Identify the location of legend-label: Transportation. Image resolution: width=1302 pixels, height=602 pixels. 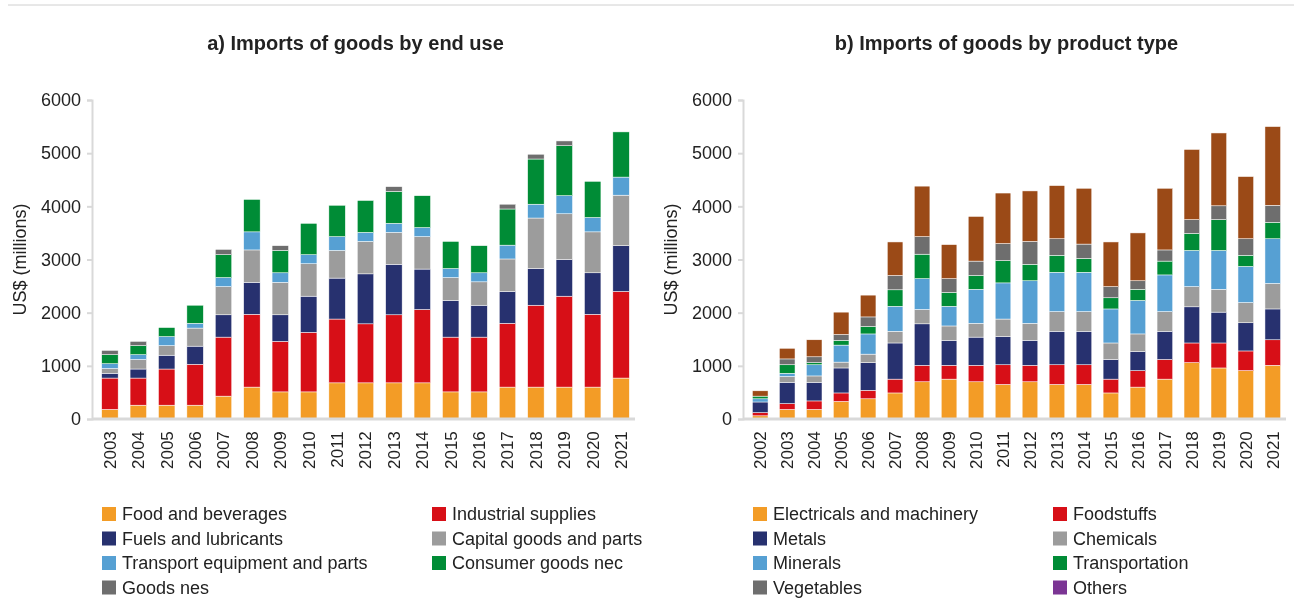
(1131, 563).